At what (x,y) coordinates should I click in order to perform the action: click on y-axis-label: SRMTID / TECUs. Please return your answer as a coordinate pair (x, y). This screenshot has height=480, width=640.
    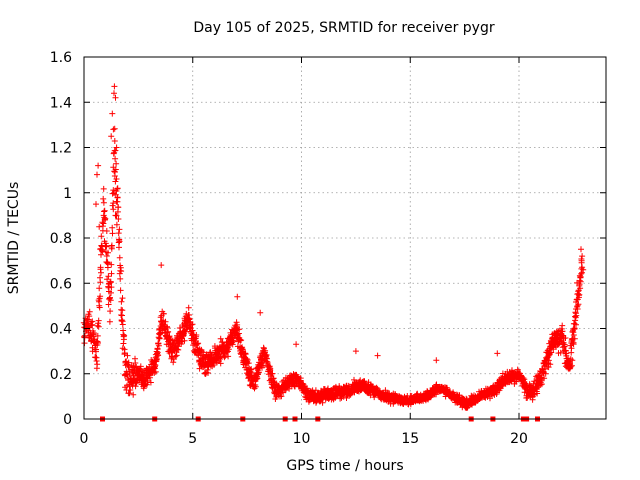
    Looking at the image, I should click on (14, 238).